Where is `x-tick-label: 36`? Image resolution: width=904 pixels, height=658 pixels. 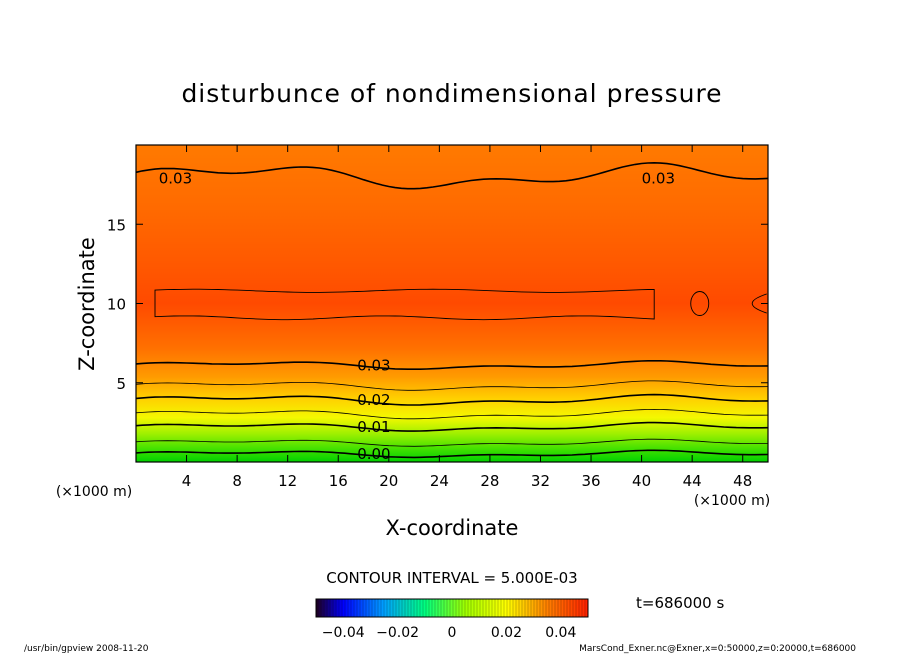
x-tick-label: 36 is located at coordinates (590, 481).